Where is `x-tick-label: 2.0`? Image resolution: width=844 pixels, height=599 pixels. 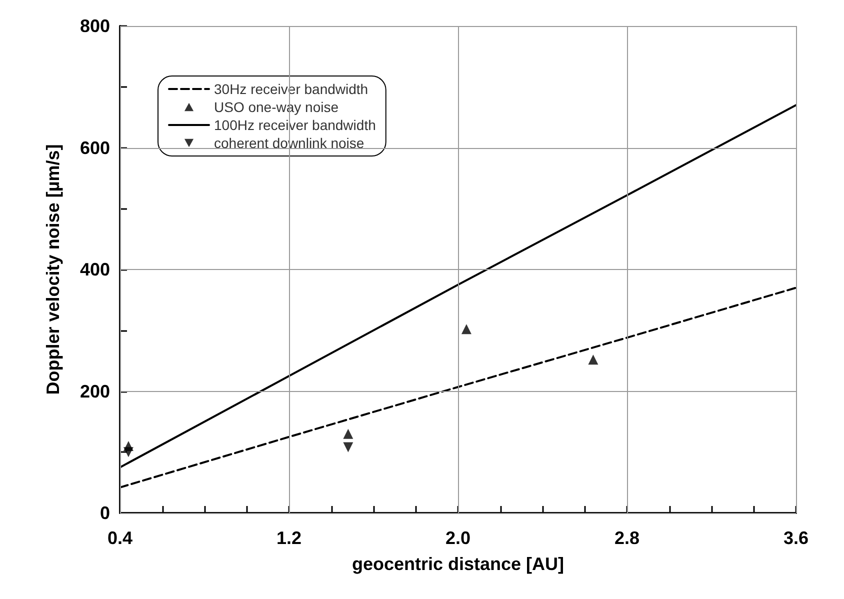 x-tick-label: 2.0 is located at coordinates (458, 538).